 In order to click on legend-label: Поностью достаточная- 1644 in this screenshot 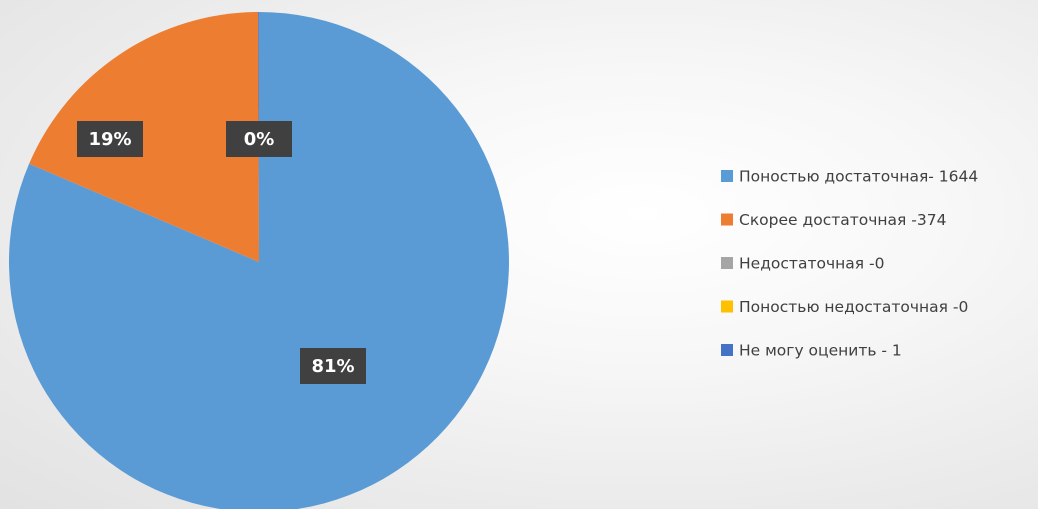, I will do `click(858, 177)`.